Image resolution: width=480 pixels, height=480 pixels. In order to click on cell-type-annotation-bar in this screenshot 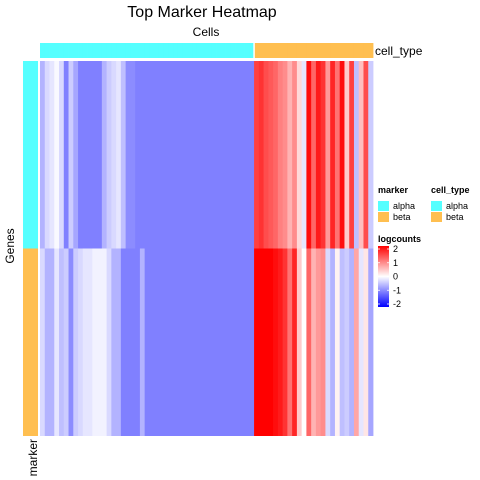, I will do `click(207, 50)`.